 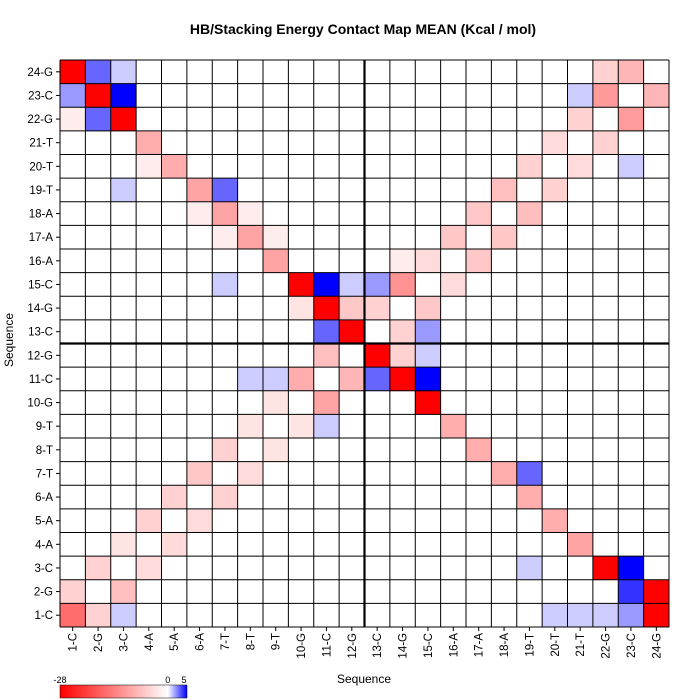 I want to click on heatmap-cell-4-A-21-T, so click(x=580, y=544).